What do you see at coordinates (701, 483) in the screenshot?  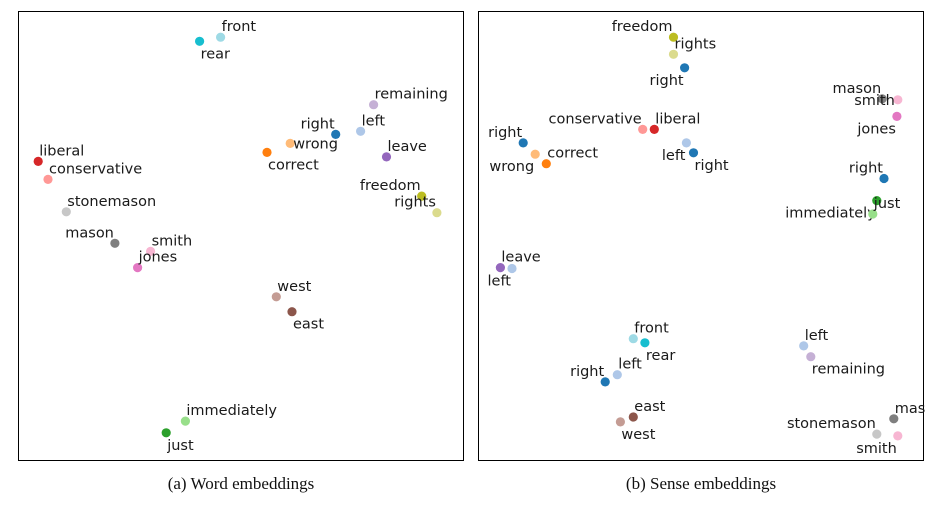 I see `caption-sense-embeddings: (b) Sense embeddings` at bounding box center [701, 483].